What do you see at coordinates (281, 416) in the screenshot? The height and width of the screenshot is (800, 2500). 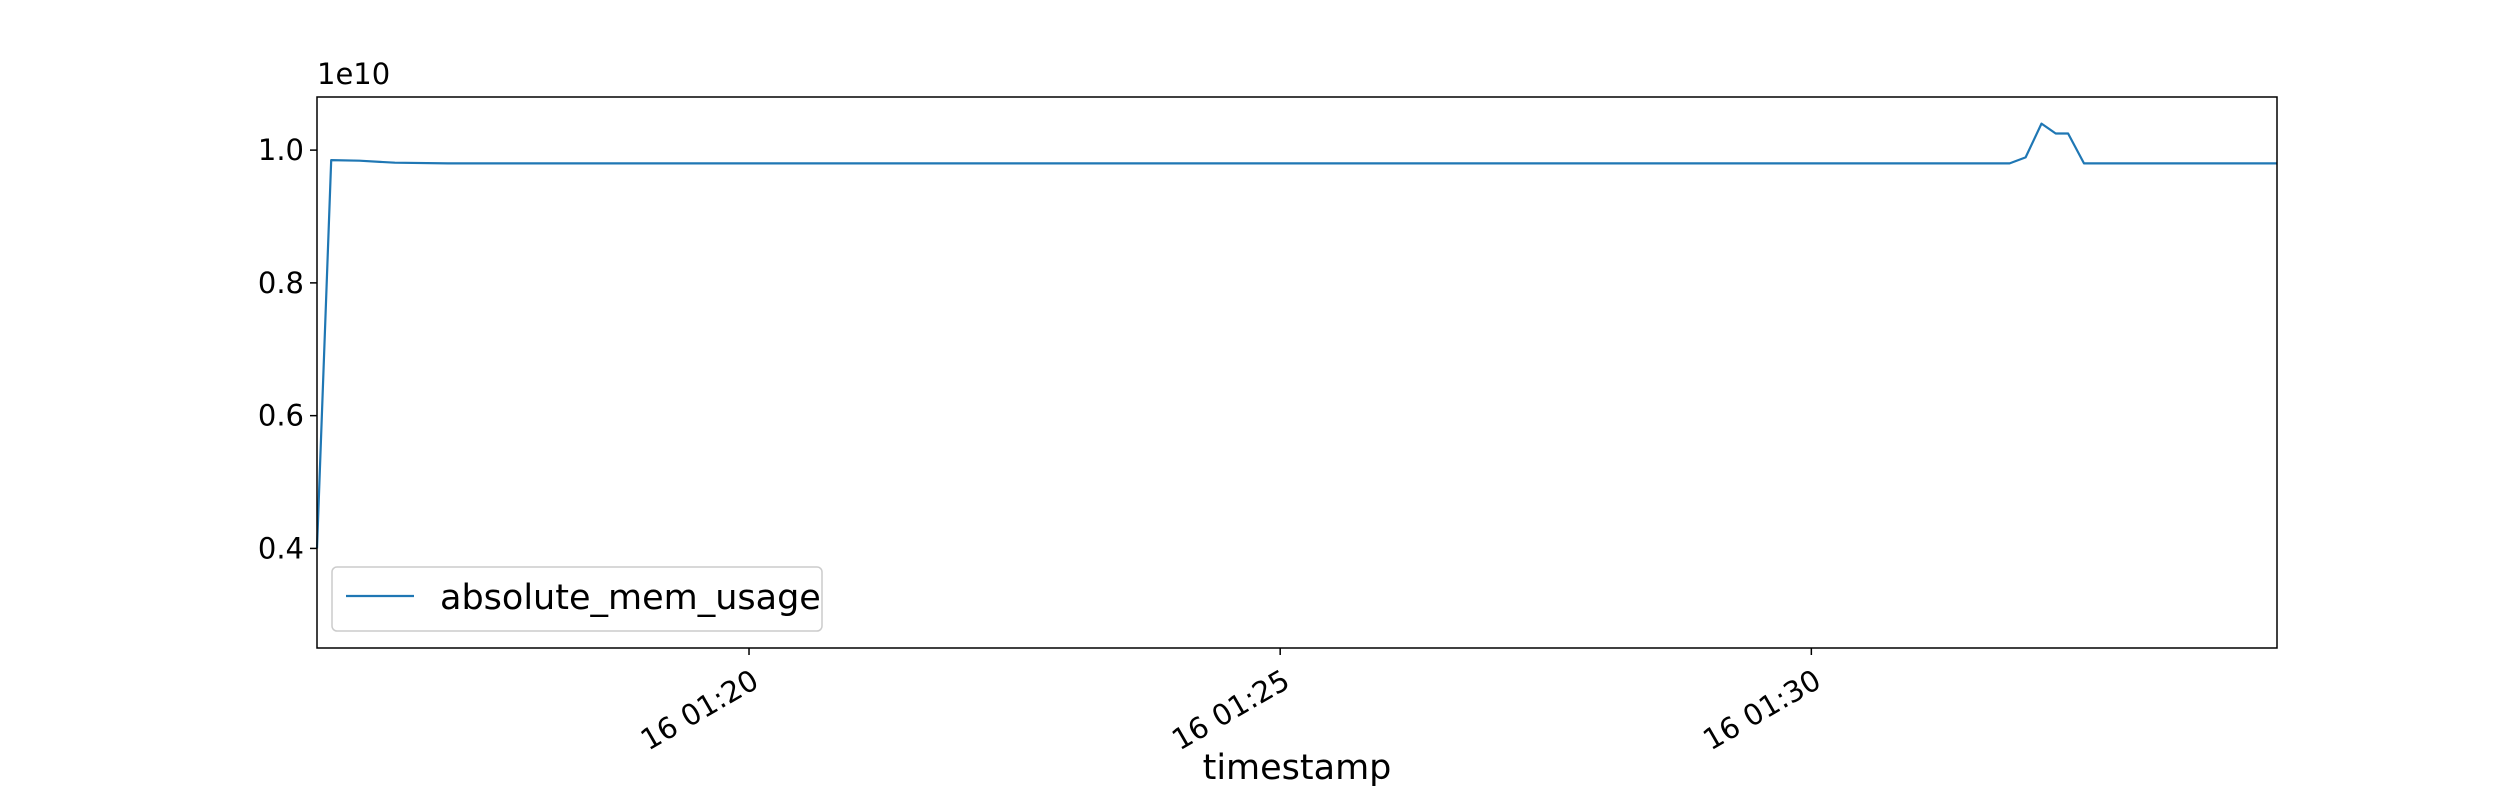 I see `y-tick-label-1: 0.6` at bounding box center [281, 416].